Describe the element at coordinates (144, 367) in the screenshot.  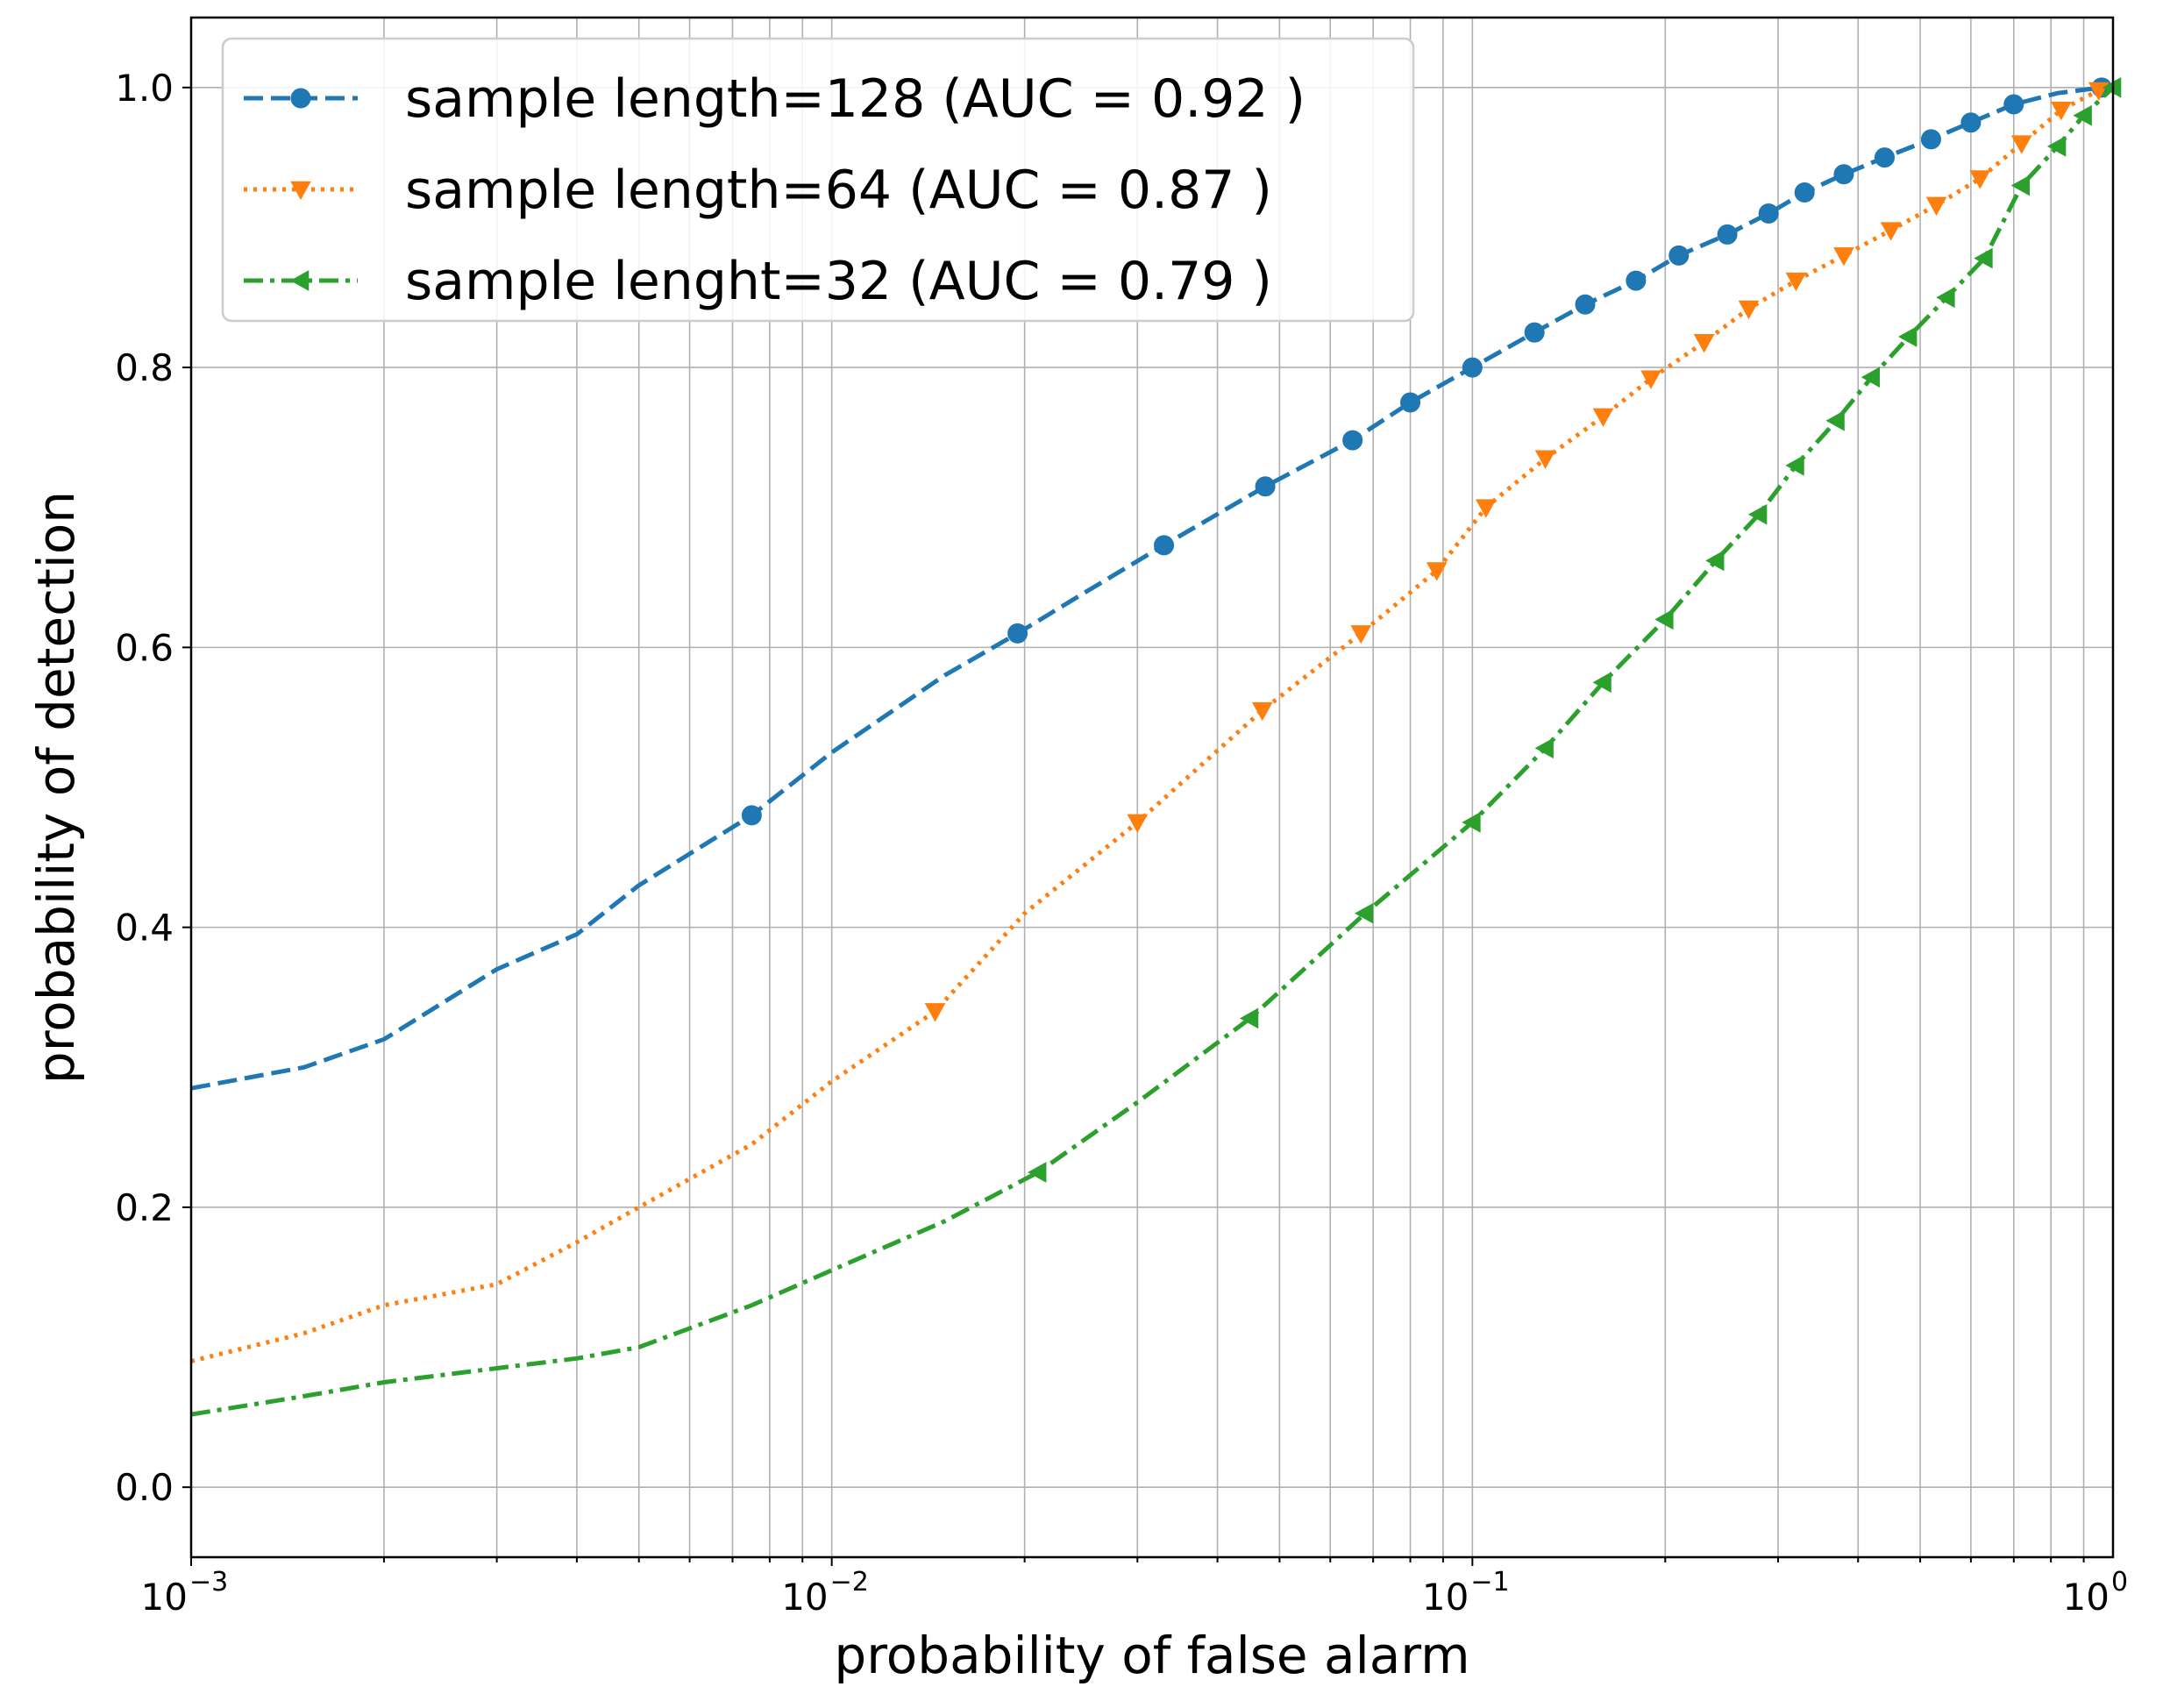
I see `y-tick-label: 0.8` at that location.